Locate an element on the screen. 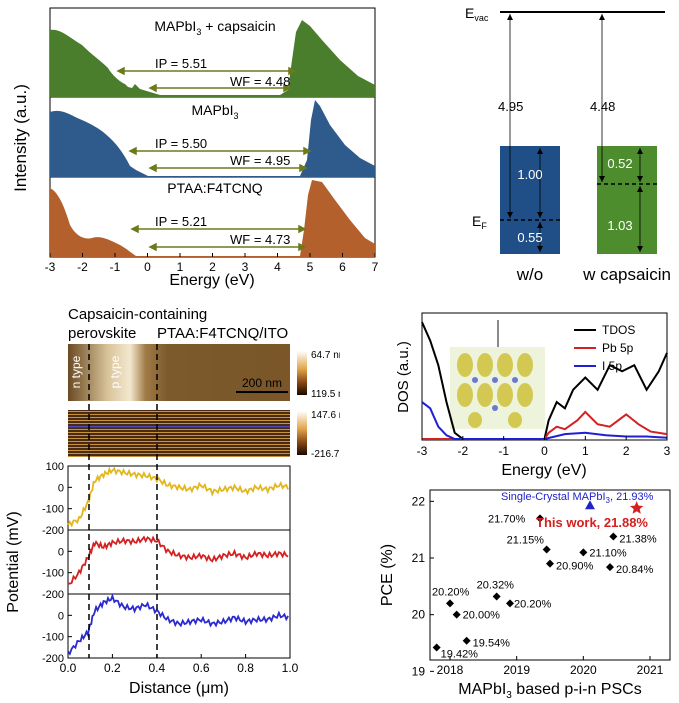  upper-right-value: 0.52 is located at coordinates (619, 163).